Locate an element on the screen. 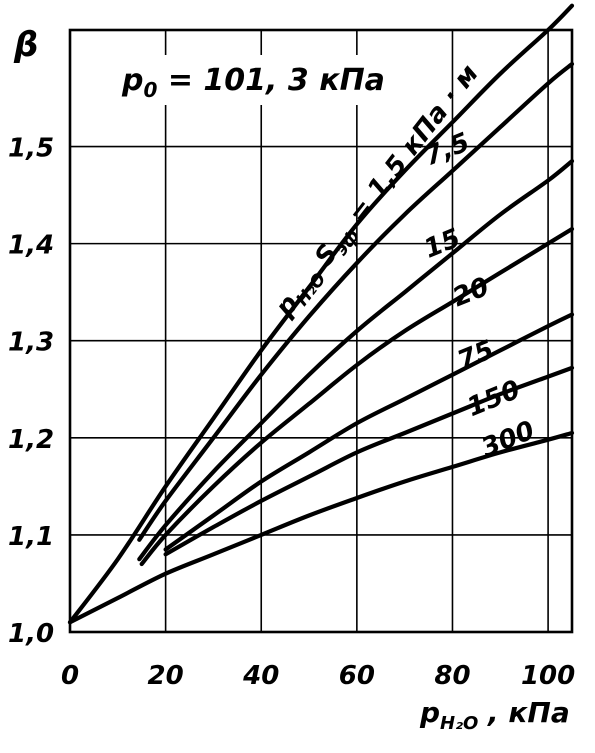 The image size is (595, 753). x-axis-unit: , кПа is located at coordinates (523, 712).